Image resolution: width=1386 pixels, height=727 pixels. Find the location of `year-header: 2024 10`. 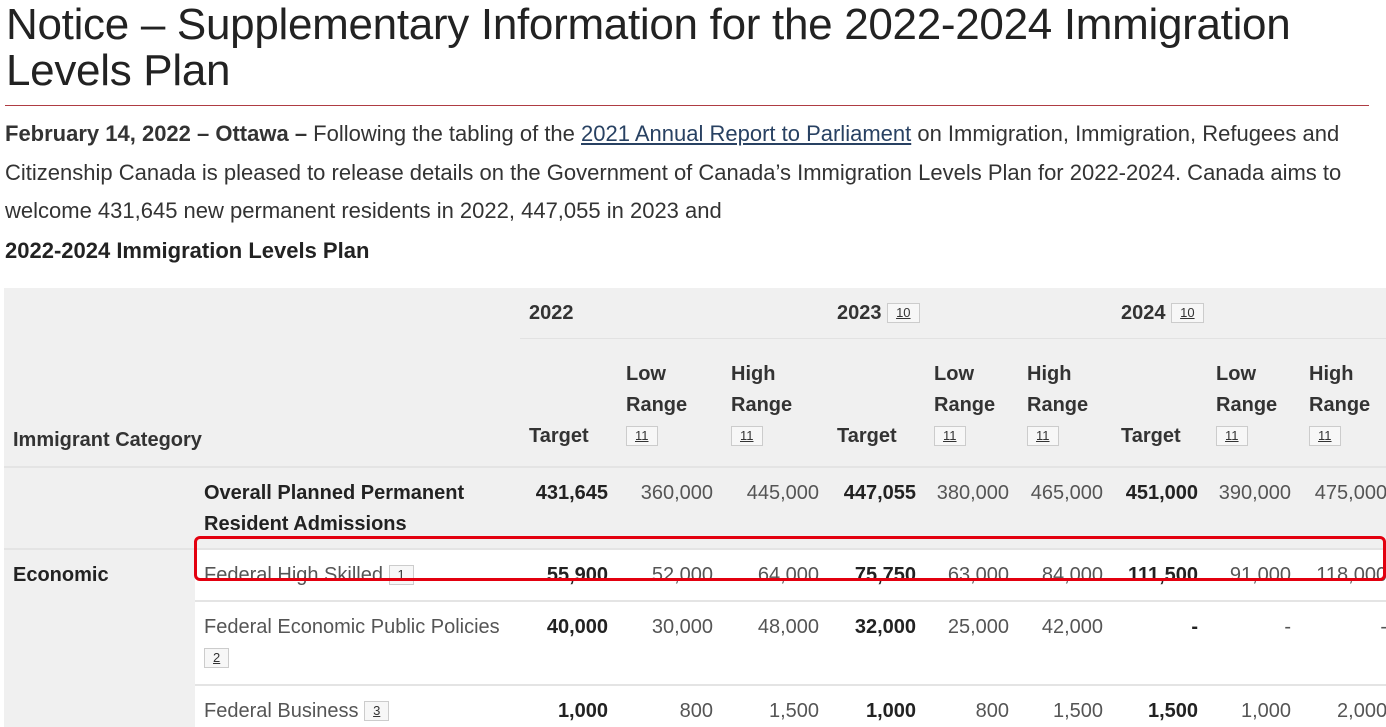

year-header: 2024 10 is located at coordinates (1249, 313).